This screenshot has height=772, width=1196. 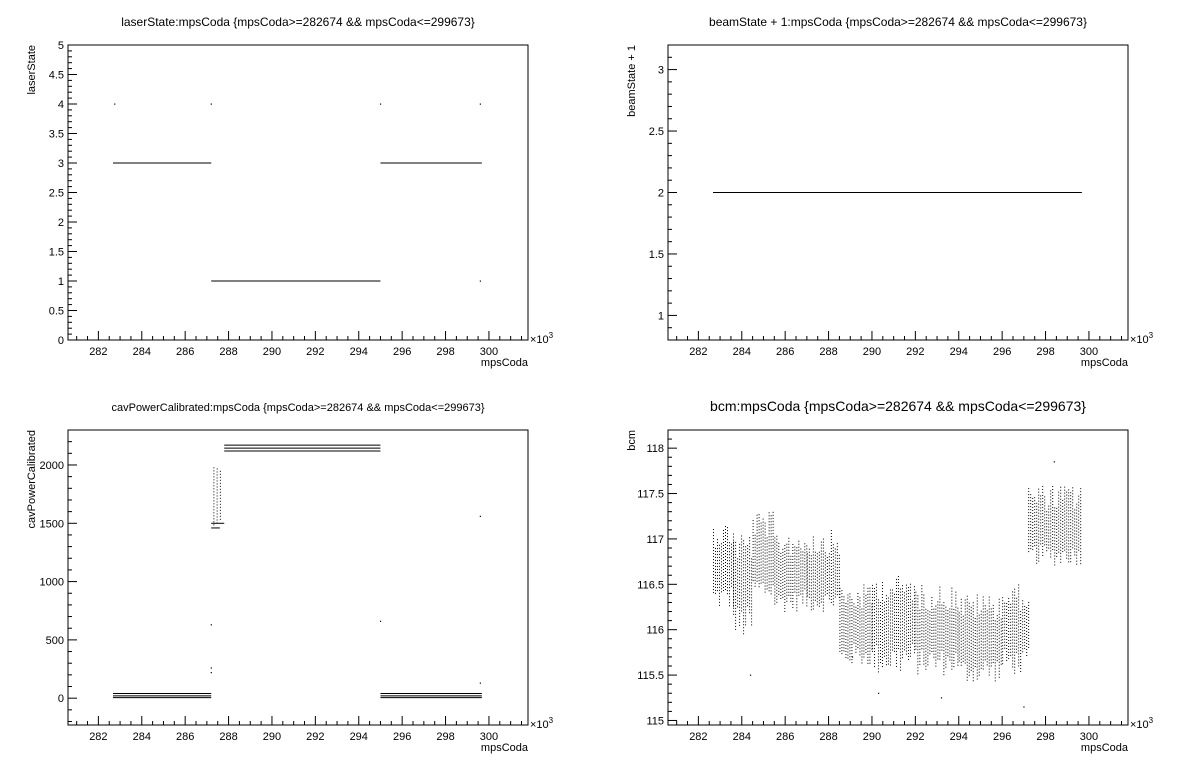 I want to click on x-multiplier-exp: 3, so click(x=551, y=335).